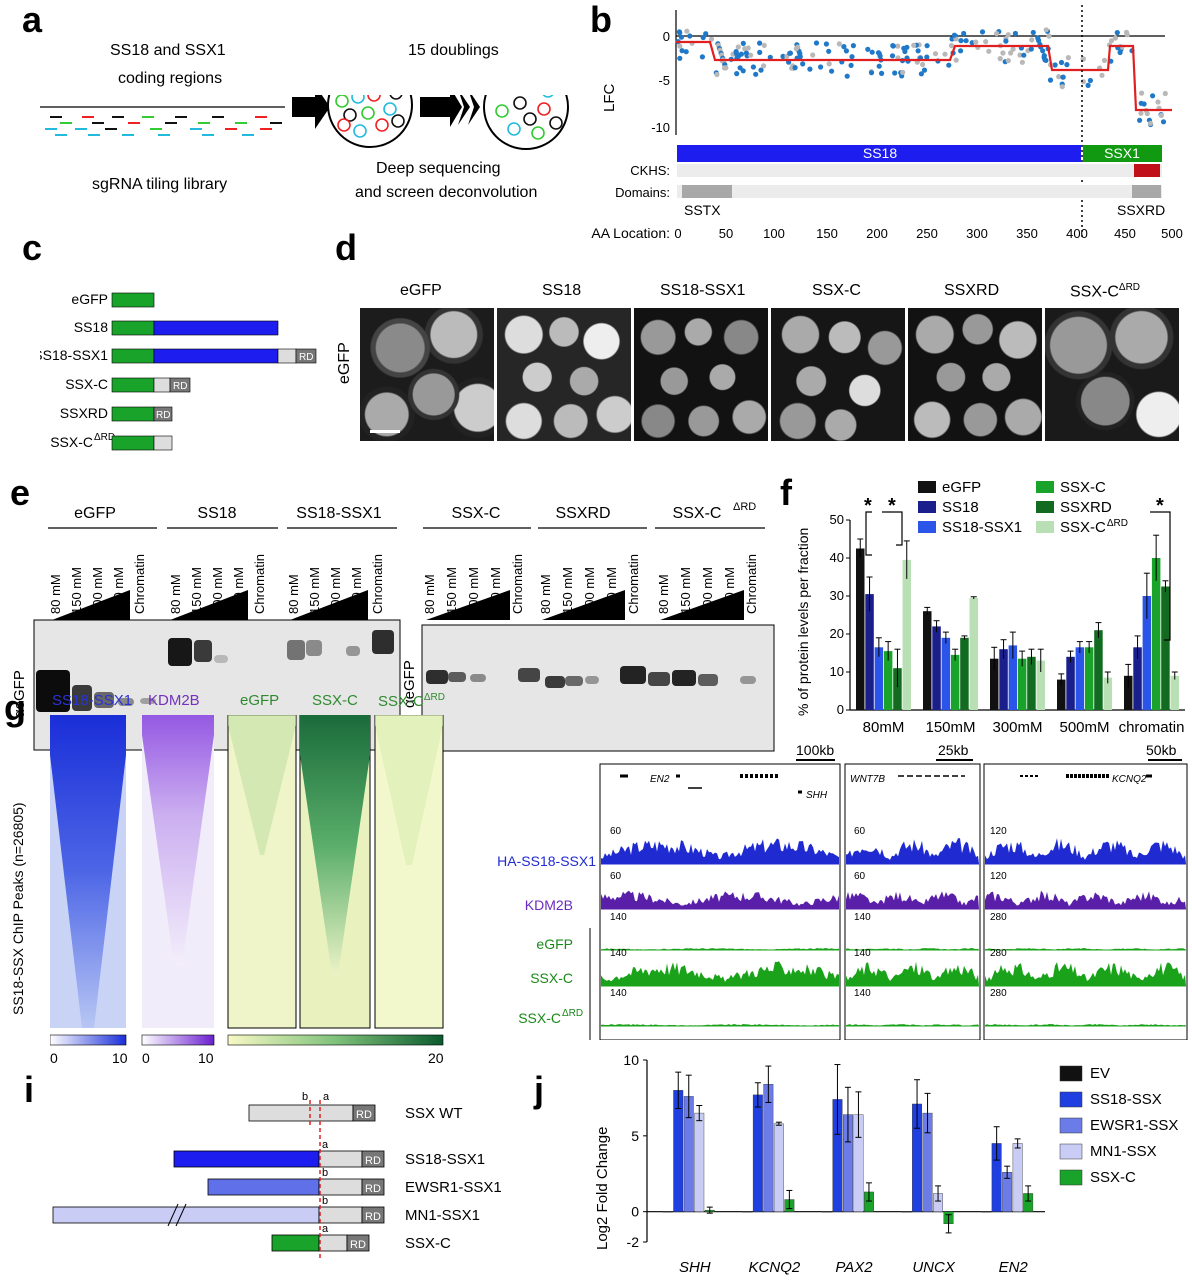 The width and height of the screenshot is (1192, 1280). What do you see at coordinates (1077, 233) in the screenshot?
I see `svg-text: 400` at bounding box center [1077, 233].